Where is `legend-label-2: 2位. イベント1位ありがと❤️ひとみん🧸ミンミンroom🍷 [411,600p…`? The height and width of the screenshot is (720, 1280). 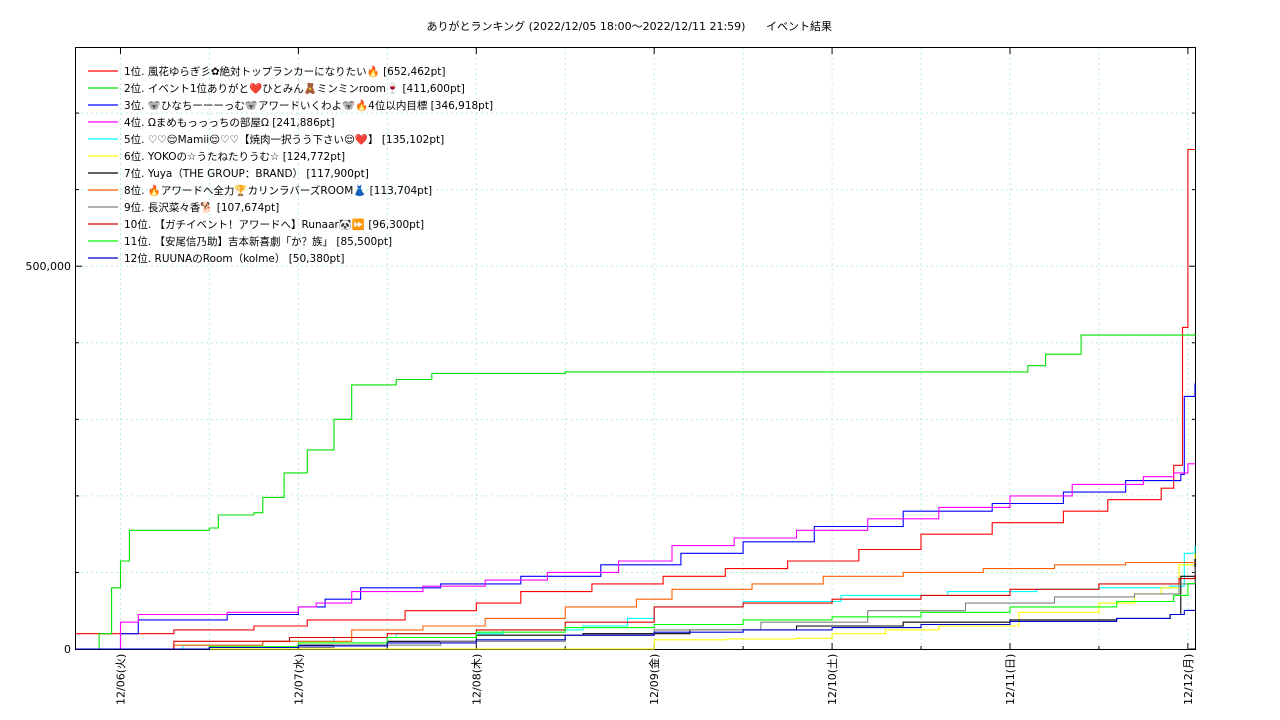 legend-label-2: 2位. イベント1位ありがと❤️ひとみん🧸ミンミンroom🍷 [411,600p… is located at coordinates (294, 88).